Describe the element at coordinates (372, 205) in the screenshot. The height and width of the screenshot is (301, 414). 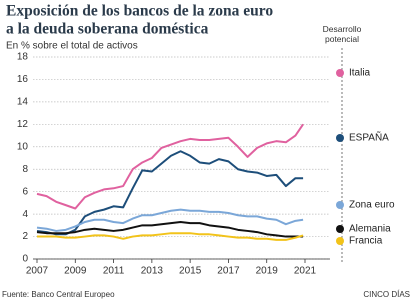
I see `legend-label: Zona euro` at that location.